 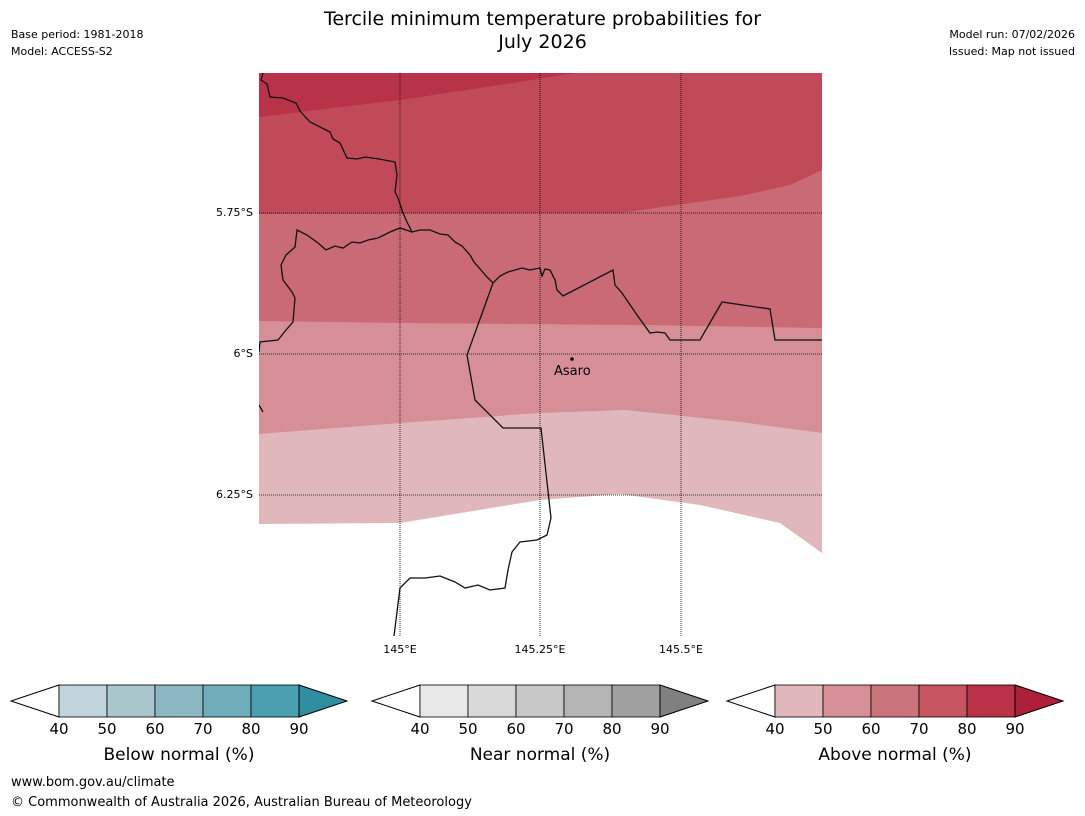 I want to click on lon-label-145-5e: 145.5°E, so click(x=681, y=649).